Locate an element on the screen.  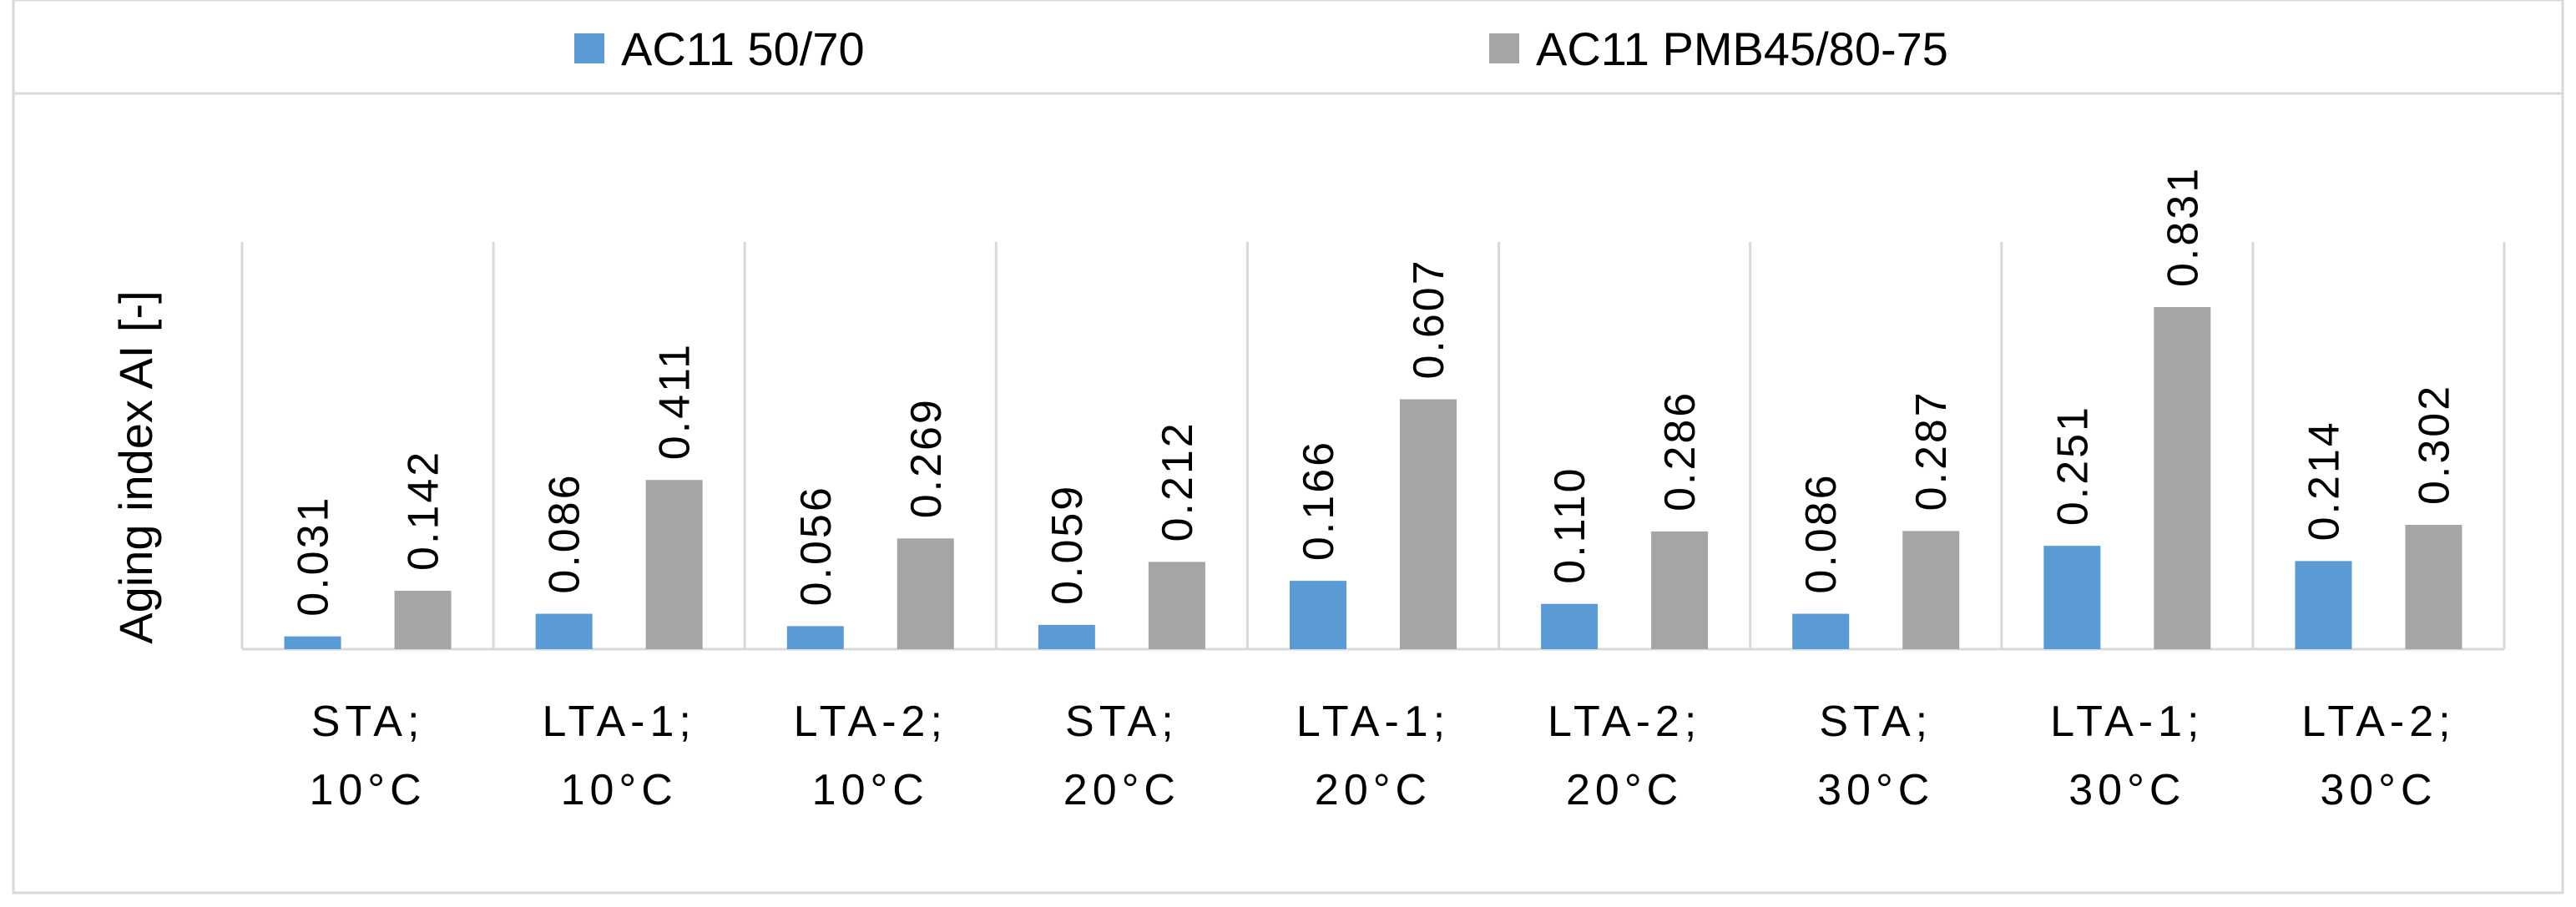
x-tick-label-2-1: LTA-1; is located at coordinates (618, 722).